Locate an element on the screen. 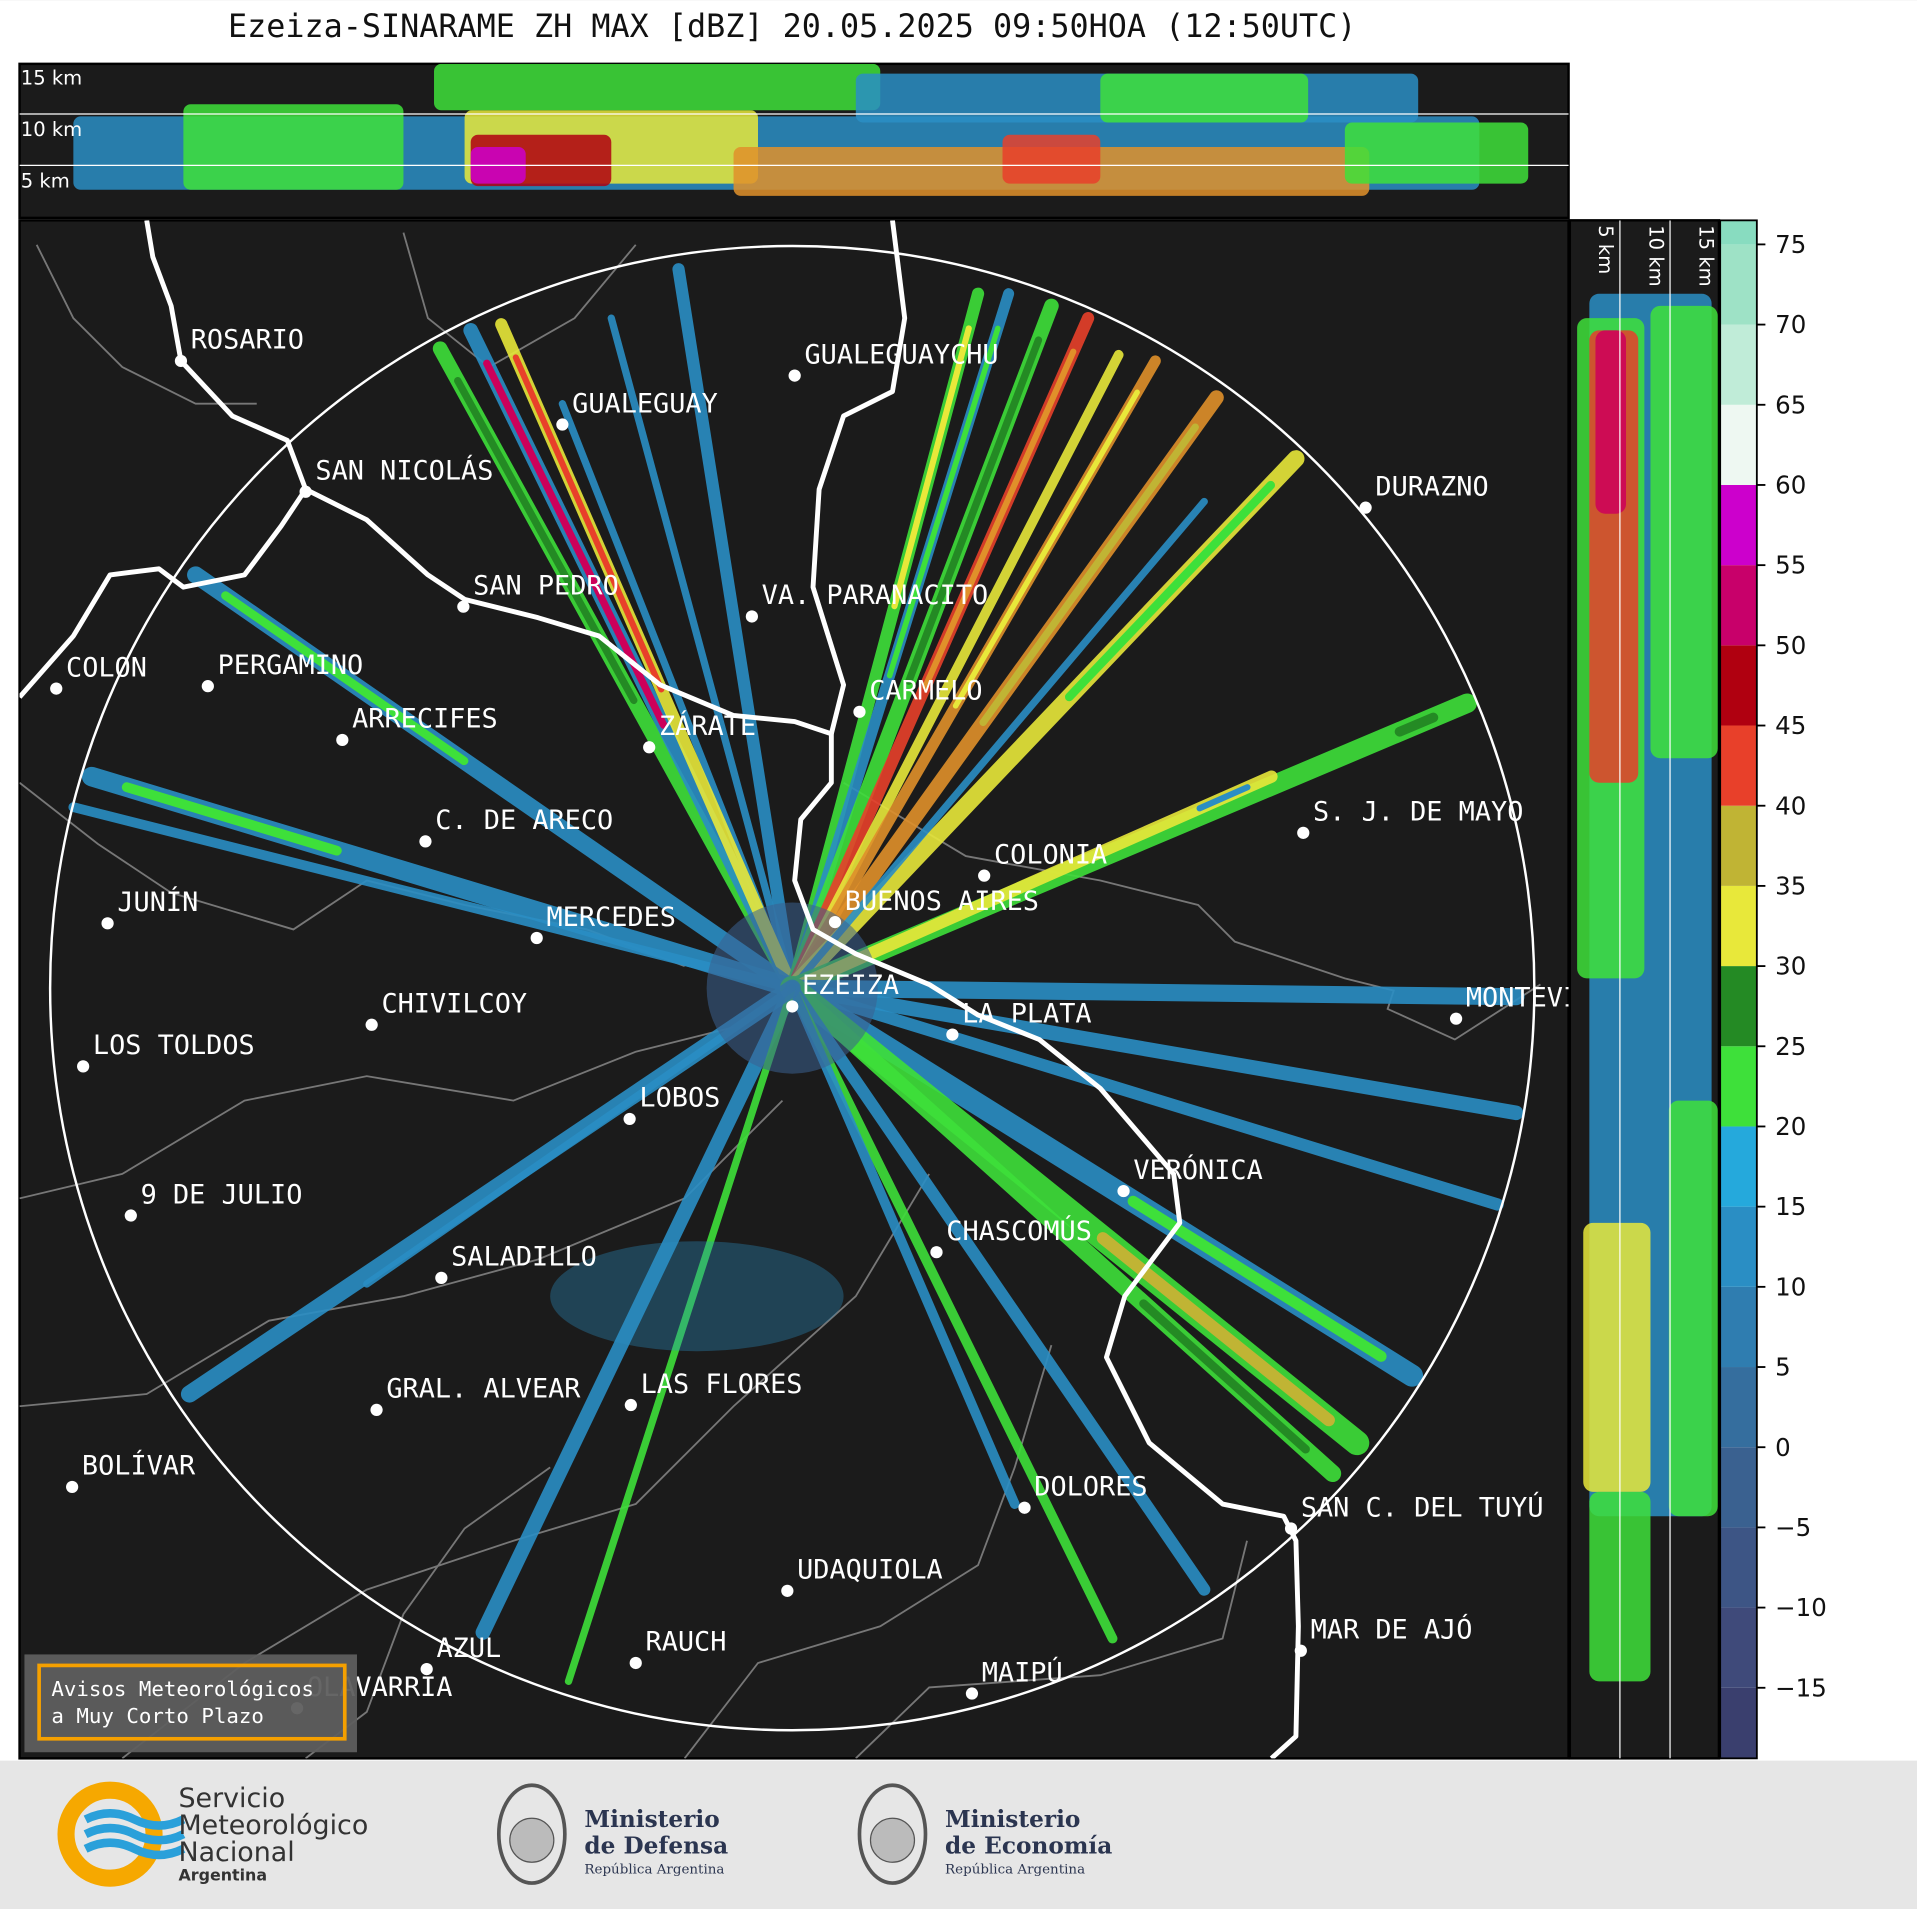 The image size is (1917, 1909). height-label: 5 km is located at coordinates (1605, 249).